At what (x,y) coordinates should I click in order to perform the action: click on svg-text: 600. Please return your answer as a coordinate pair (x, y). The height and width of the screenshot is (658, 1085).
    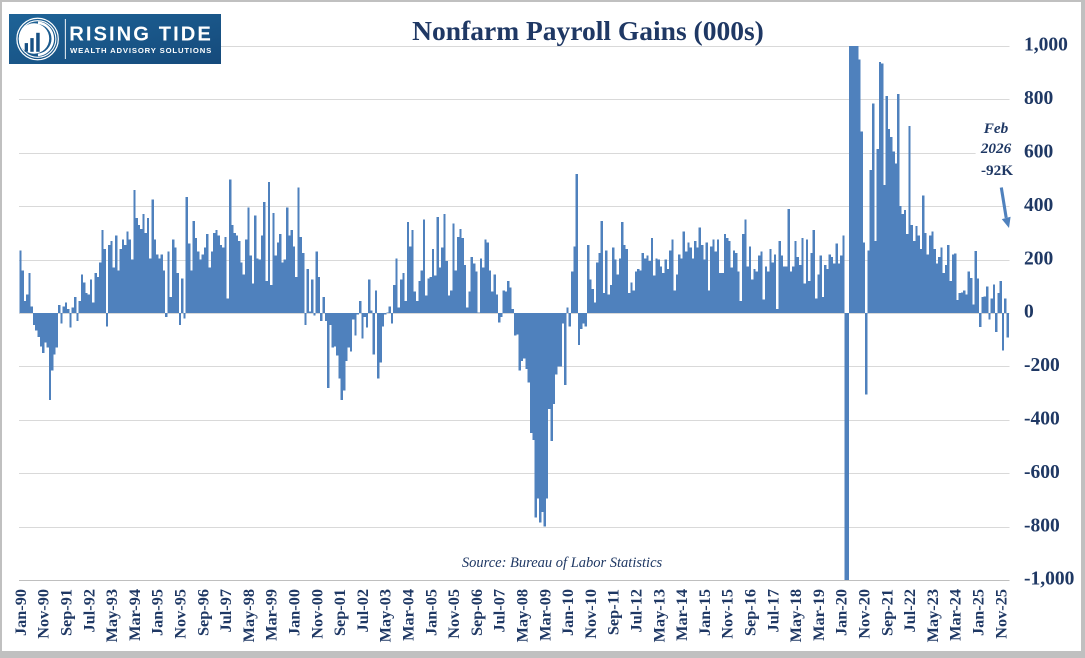
    Looking at the image, I should click on (1038, 152).